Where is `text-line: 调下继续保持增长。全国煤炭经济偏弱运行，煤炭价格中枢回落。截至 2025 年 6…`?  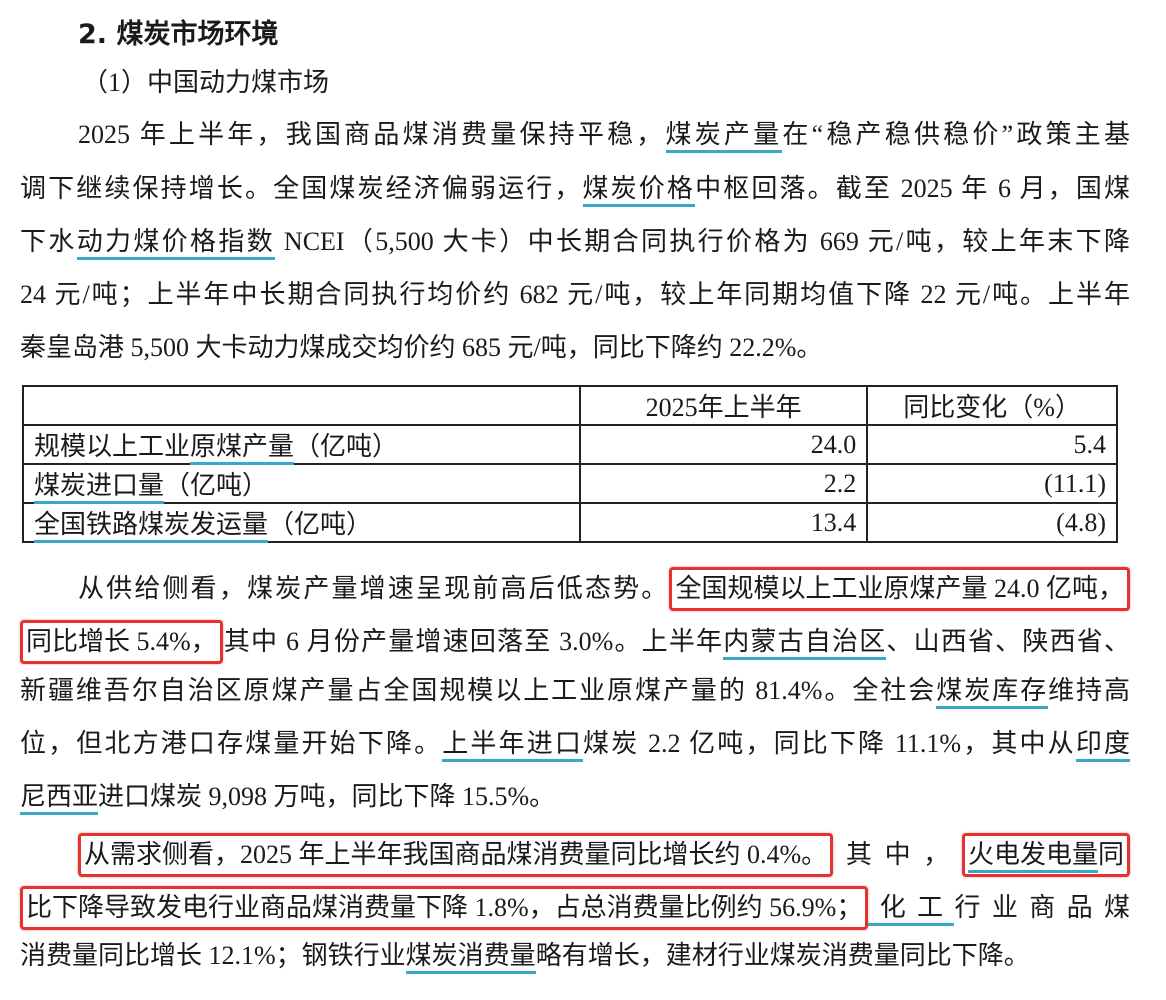
text-line: 调下继续保持增长。全国煤炭经济偏弱运行，煤炭价格中枢回落。截至 2025 年 6… is located at coordinates (575, 189).